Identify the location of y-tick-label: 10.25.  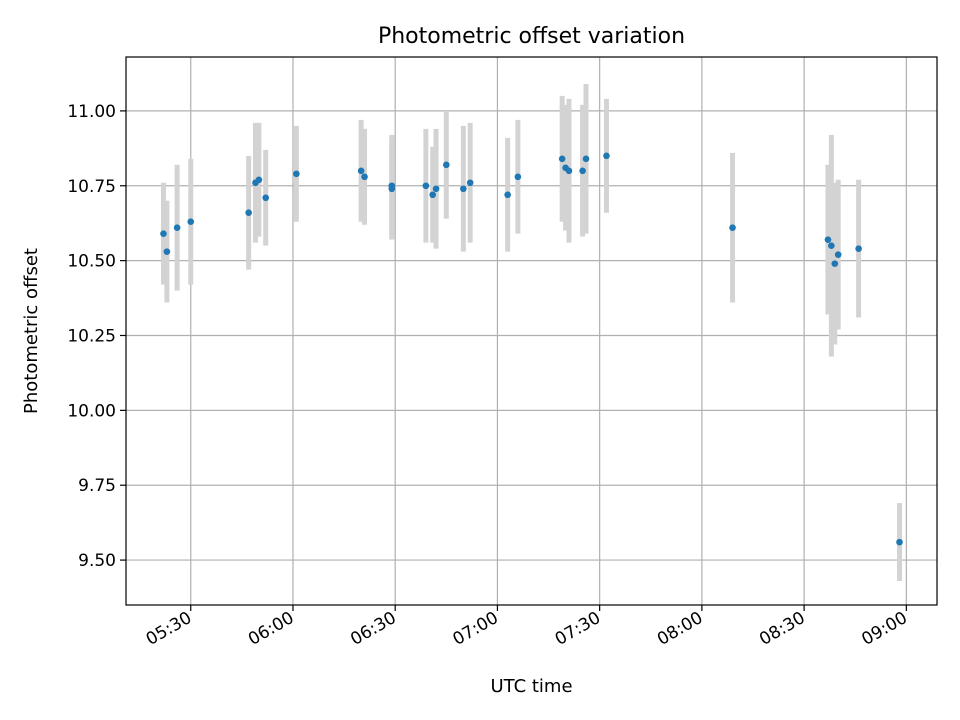
(91, 336).